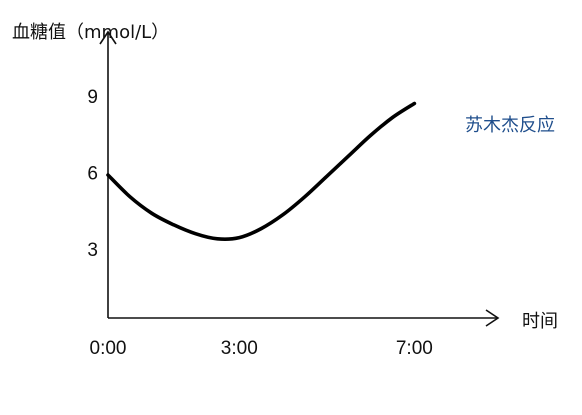 The image size is (582, 415). Describe the element at coordinates (239, 348) in the screenshot. I see `x-tick-label: 3:00` at that location.